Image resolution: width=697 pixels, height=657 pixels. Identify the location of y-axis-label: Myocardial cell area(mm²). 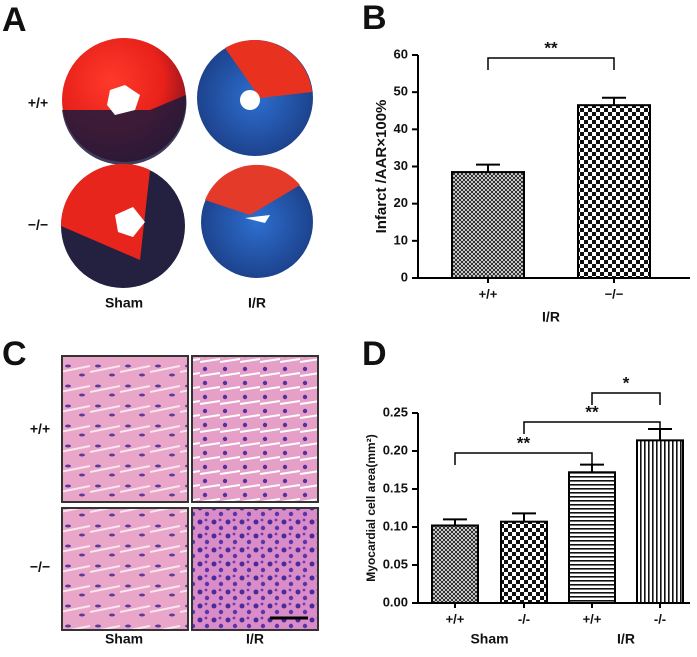
(371, 507).